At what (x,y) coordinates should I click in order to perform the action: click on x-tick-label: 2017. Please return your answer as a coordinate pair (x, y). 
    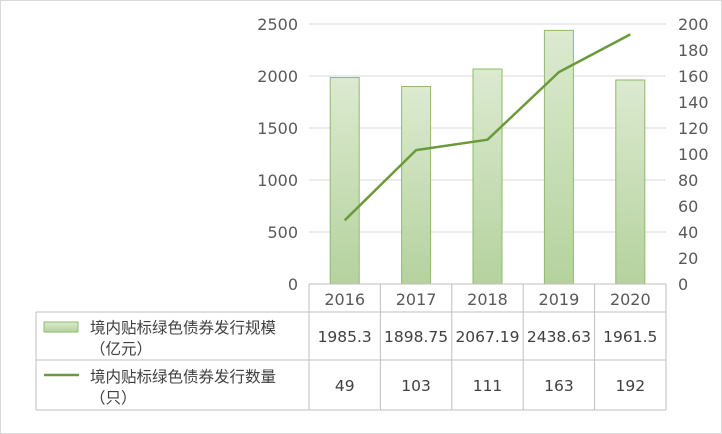
    Looking at the image, I should click on (416, 299).